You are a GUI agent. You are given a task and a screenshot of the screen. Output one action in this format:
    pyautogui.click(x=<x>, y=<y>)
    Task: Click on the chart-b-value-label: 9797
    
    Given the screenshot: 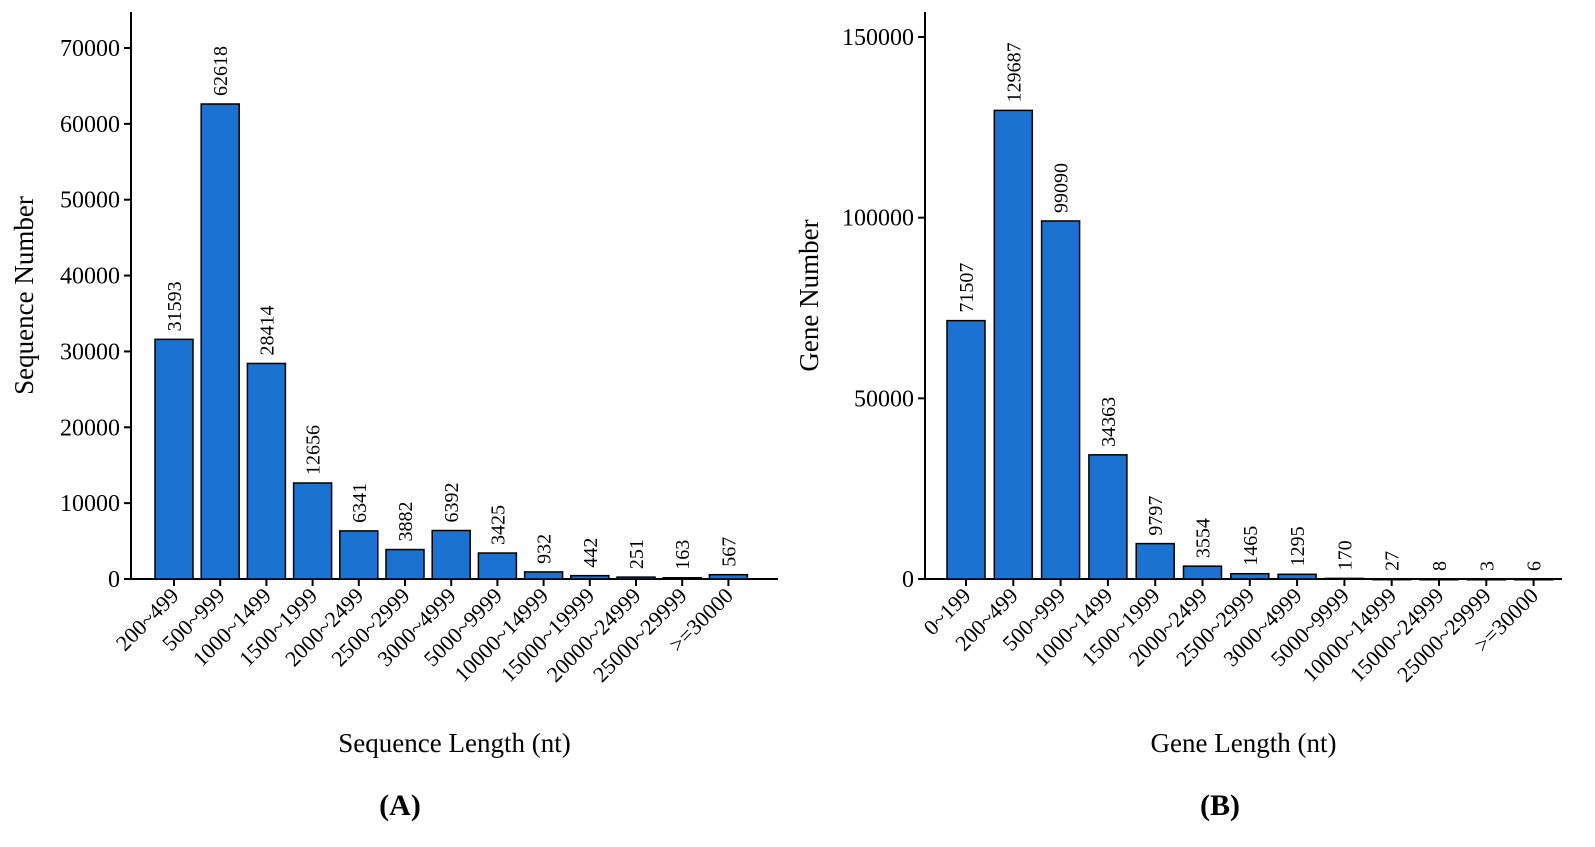 What is the action you would take?
    pyautogui.click(x=1156, y=516)
    